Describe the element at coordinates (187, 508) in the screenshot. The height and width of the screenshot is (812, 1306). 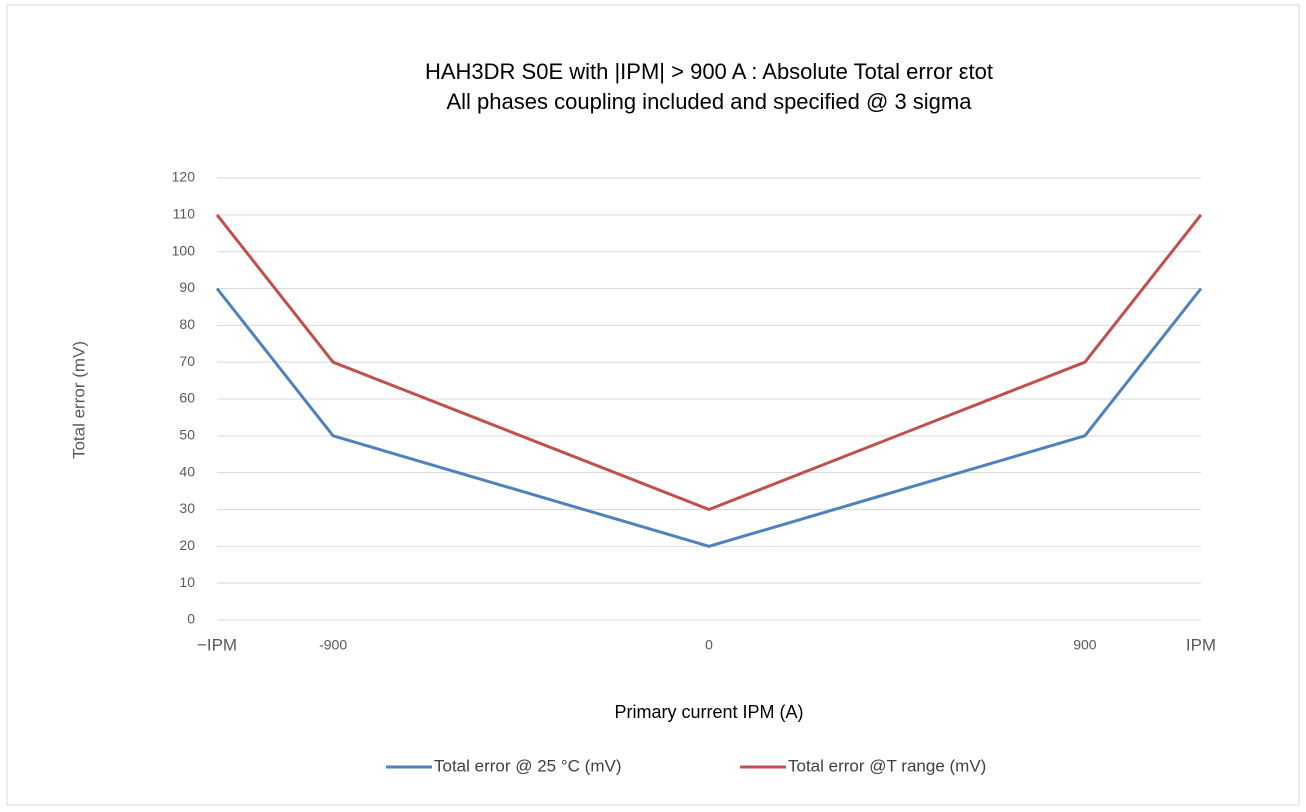
I see `y-tick-label: 30` at that location.